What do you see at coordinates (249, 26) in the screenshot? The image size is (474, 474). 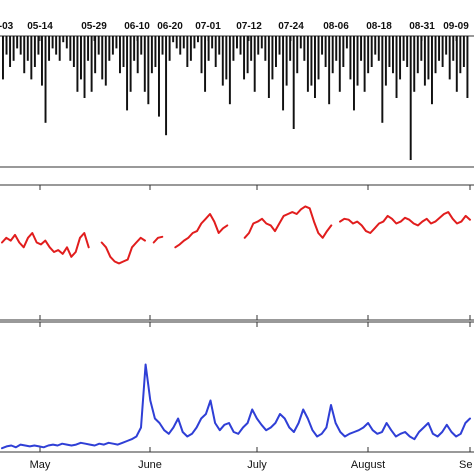 I see `top-axis-label: 07-12` at bounding box center [249, 26].